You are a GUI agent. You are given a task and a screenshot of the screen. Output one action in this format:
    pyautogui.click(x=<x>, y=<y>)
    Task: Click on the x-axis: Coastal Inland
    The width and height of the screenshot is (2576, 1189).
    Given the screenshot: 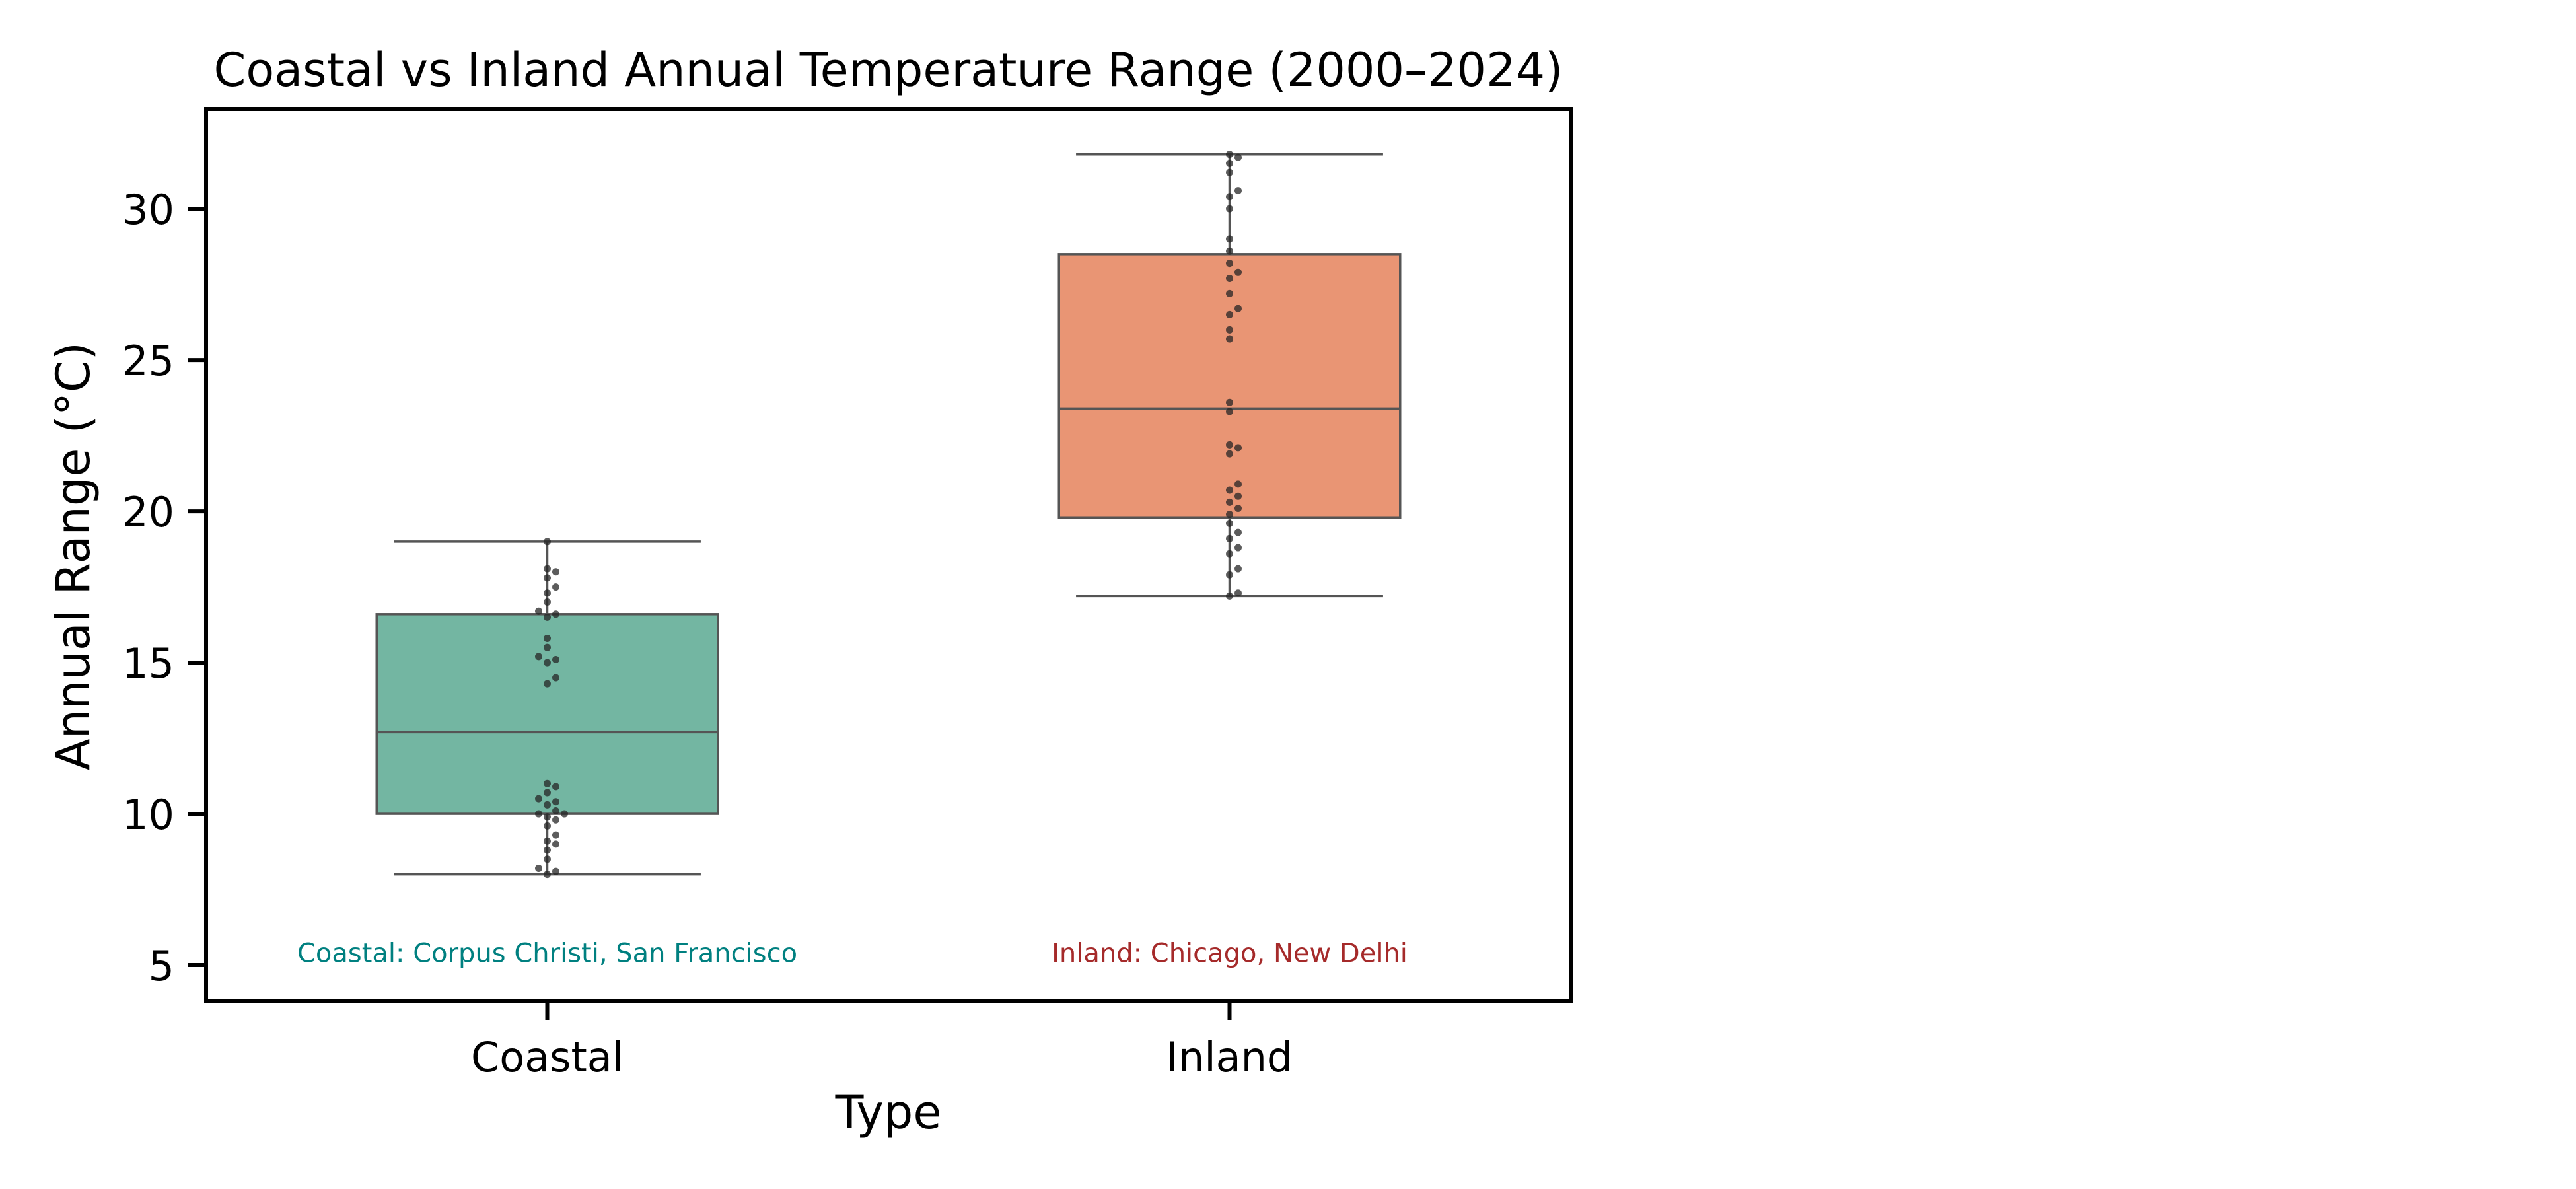 What is the action you would take?
    pyautogui.click(x=882, y=1041)
    